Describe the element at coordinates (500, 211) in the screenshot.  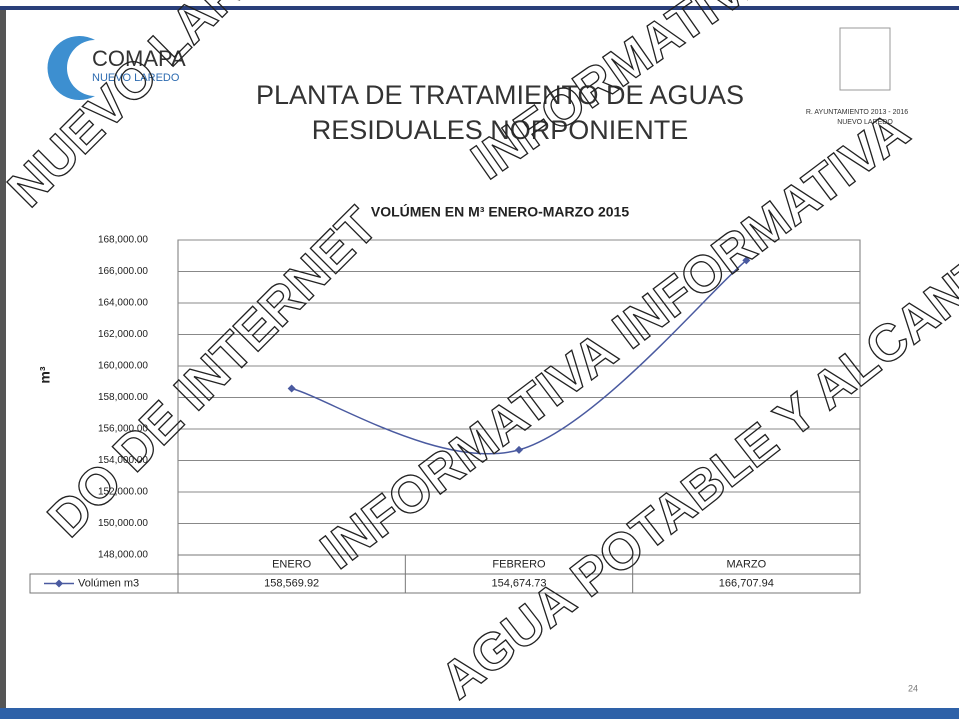
I see `chart-title: VOLÚMEN EN M³ ENERO-MARZO 2015` at that location.